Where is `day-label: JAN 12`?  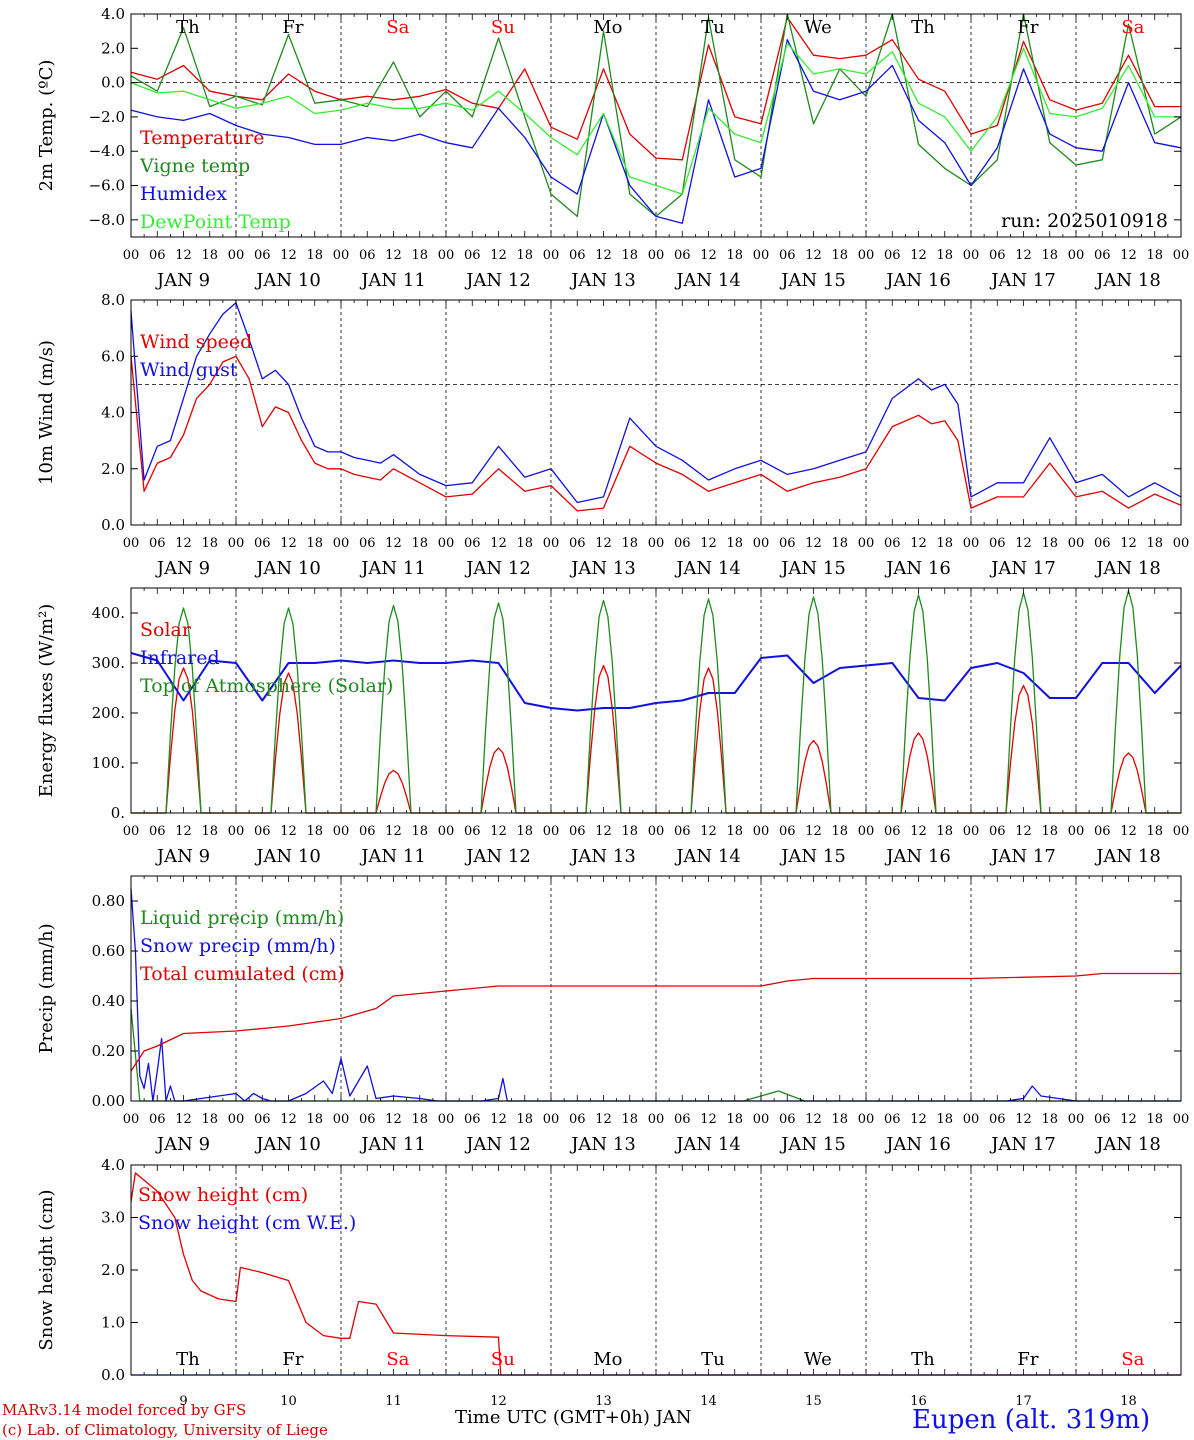 day-label: JAN 12 is located at coordinates (497, 568).